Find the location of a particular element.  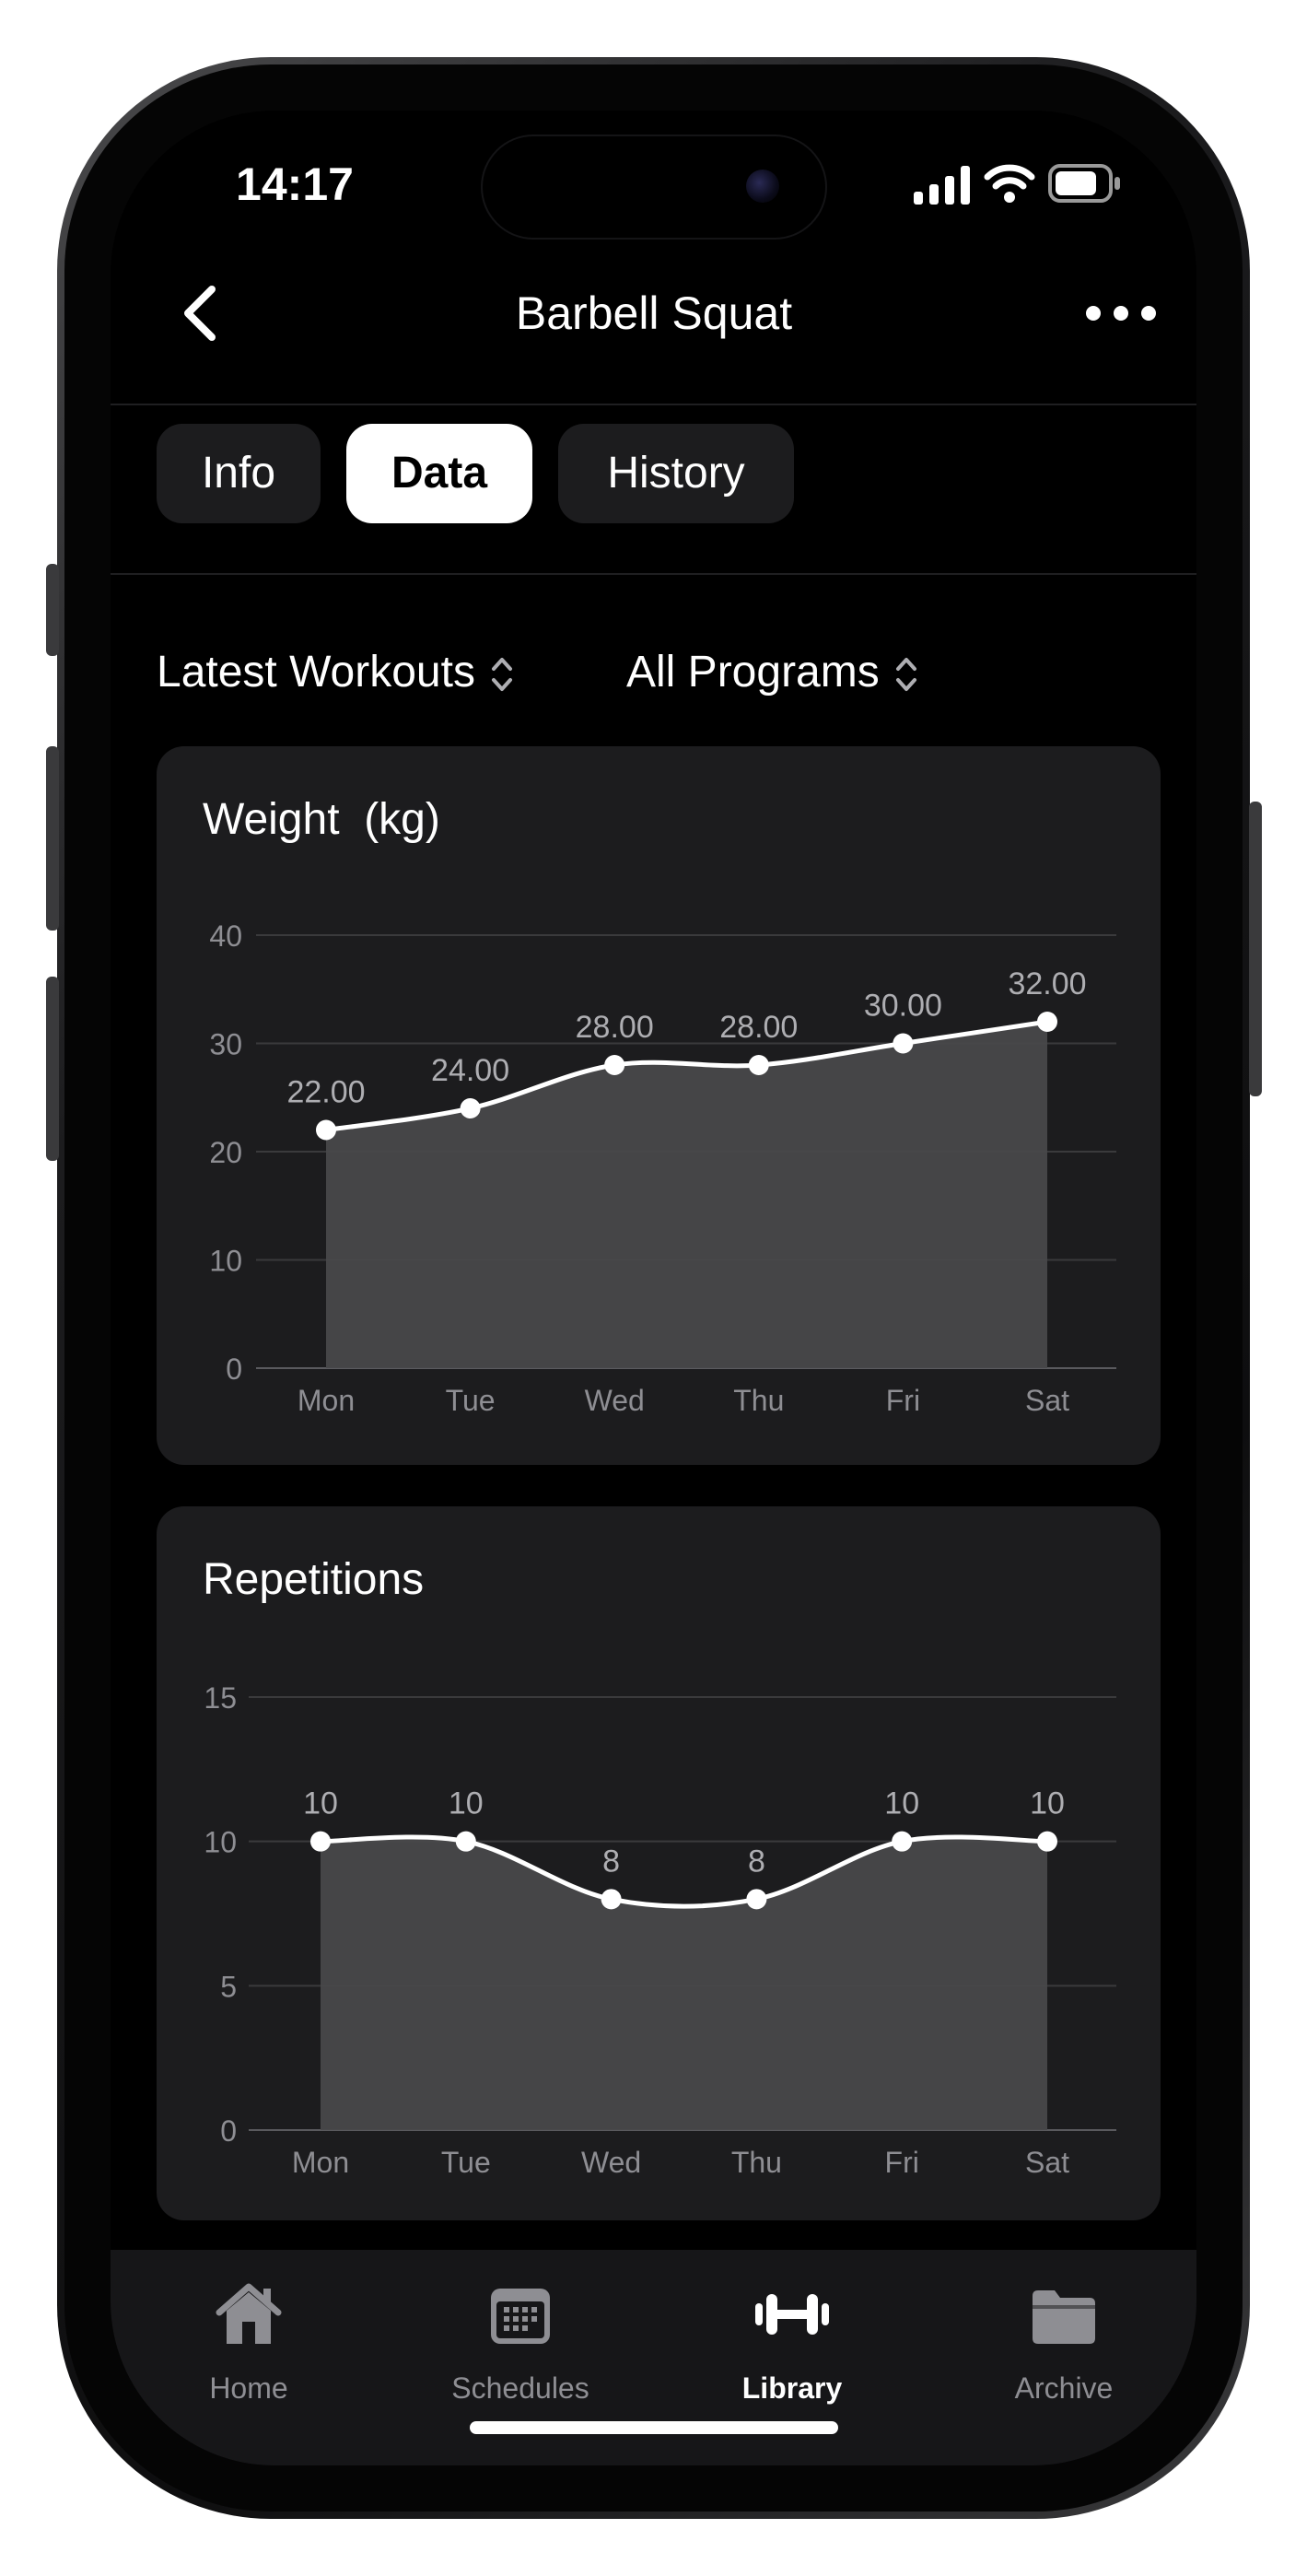

tab-bar-label-library: Library is located at coordinates (792, 2388).